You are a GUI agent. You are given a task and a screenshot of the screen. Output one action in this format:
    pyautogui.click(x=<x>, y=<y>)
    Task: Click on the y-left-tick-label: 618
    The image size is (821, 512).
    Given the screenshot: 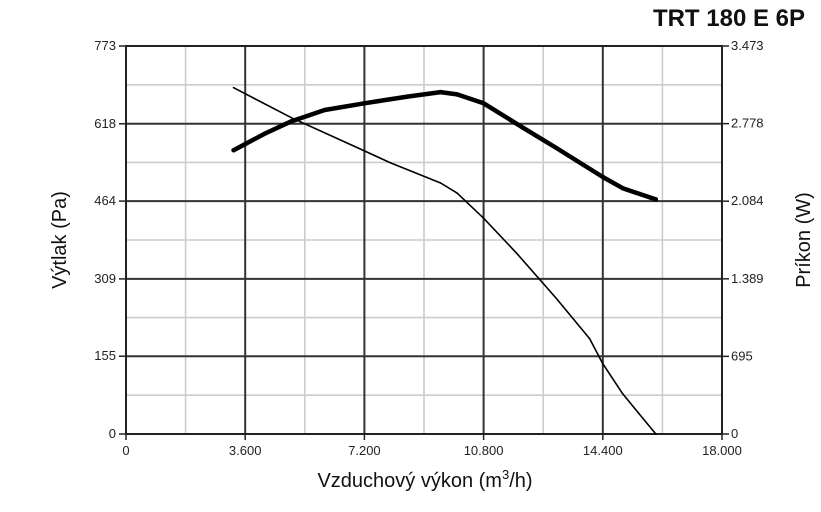 What is the action you would take?
    pyautogui.click(x=105, y=123)
    